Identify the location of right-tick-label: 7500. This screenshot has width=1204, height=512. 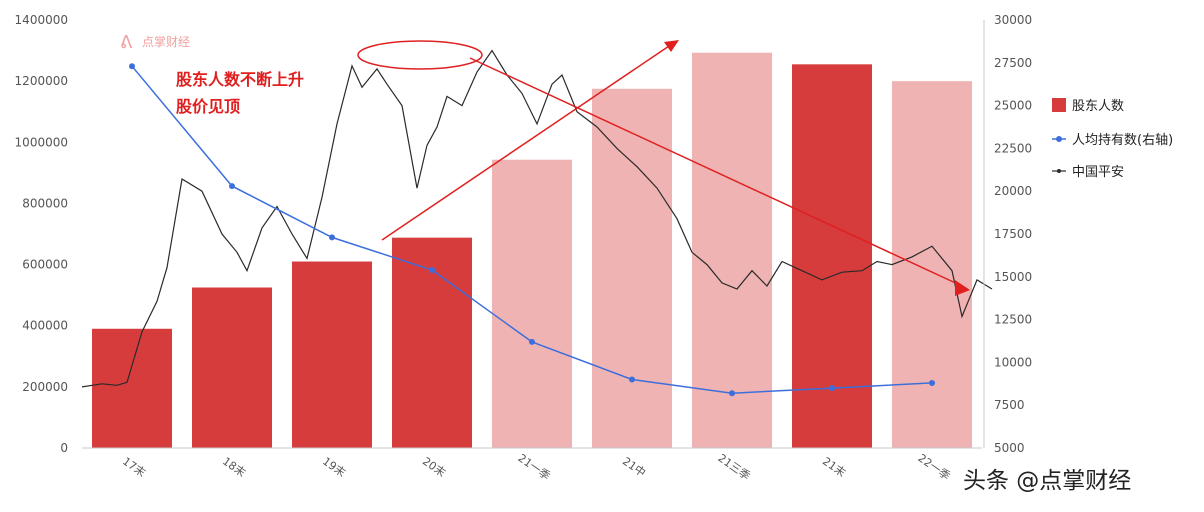
(1009, 405).